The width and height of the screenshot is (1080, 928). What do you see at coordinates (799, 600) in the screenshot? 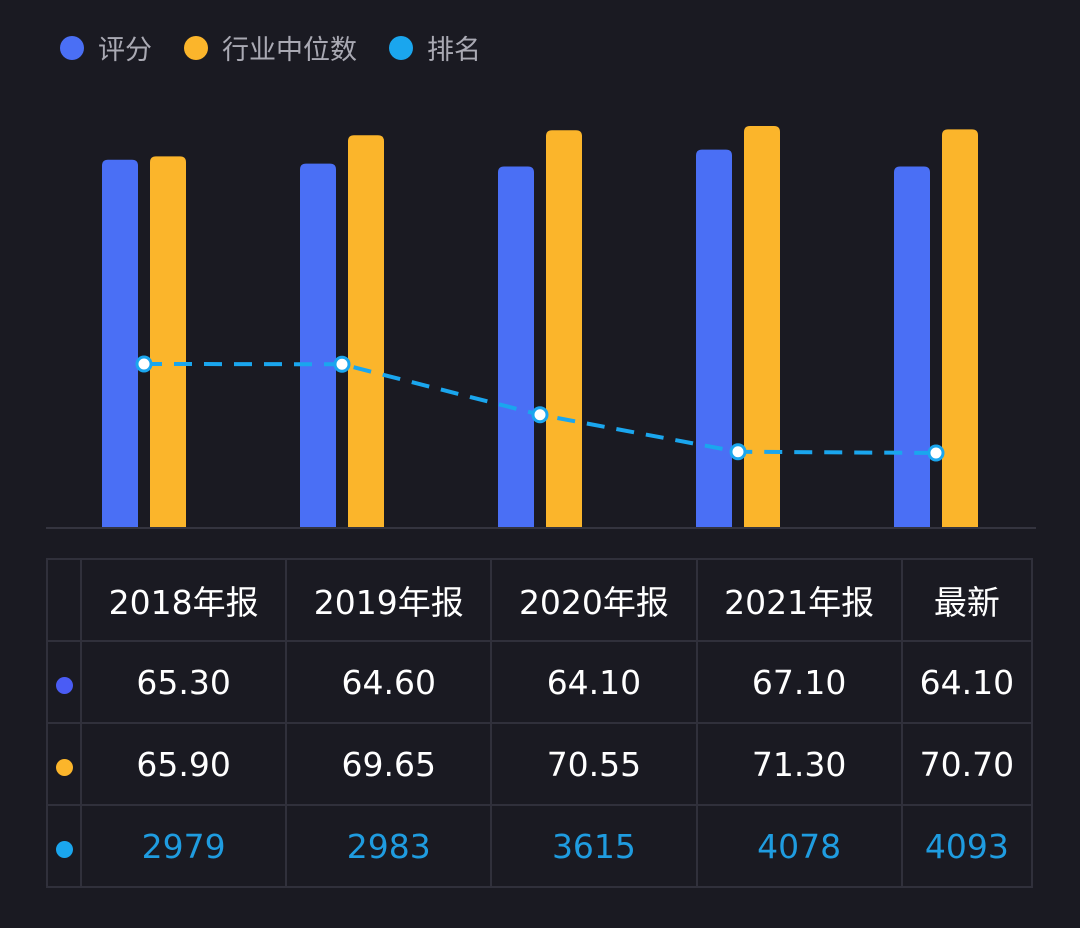
I see `header-cell: 2021年报` at bounding box center [799, 600].